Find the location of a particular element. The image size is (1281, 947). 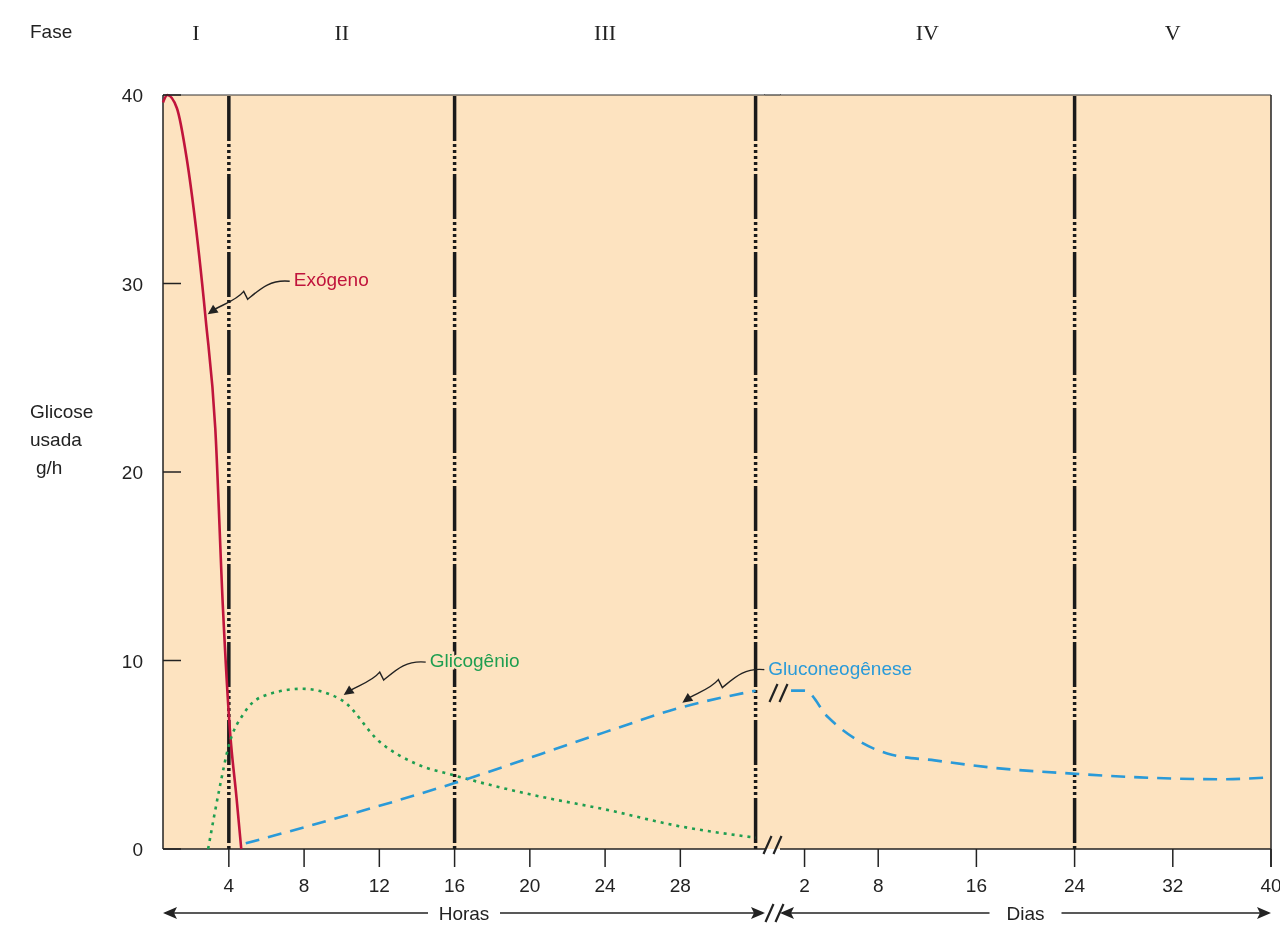

x-tick-label: 12 is located at coordinates (379, 885).